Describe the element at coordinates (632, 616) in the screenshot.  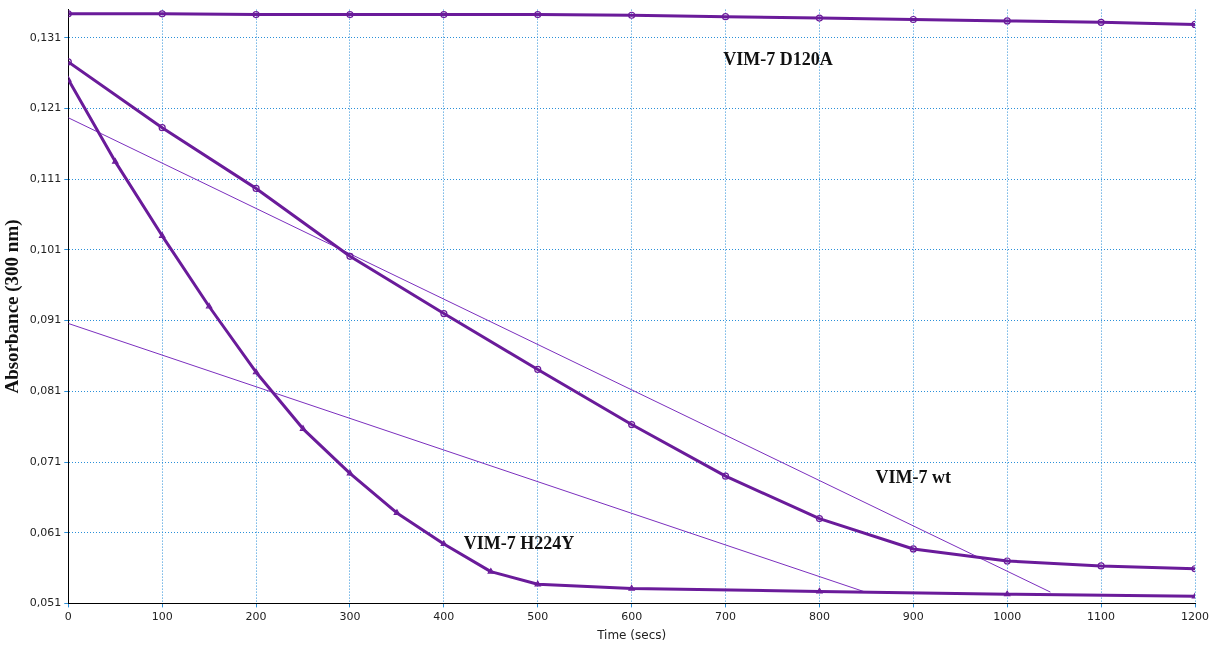
I see `x-tick-label: 600` at that location.